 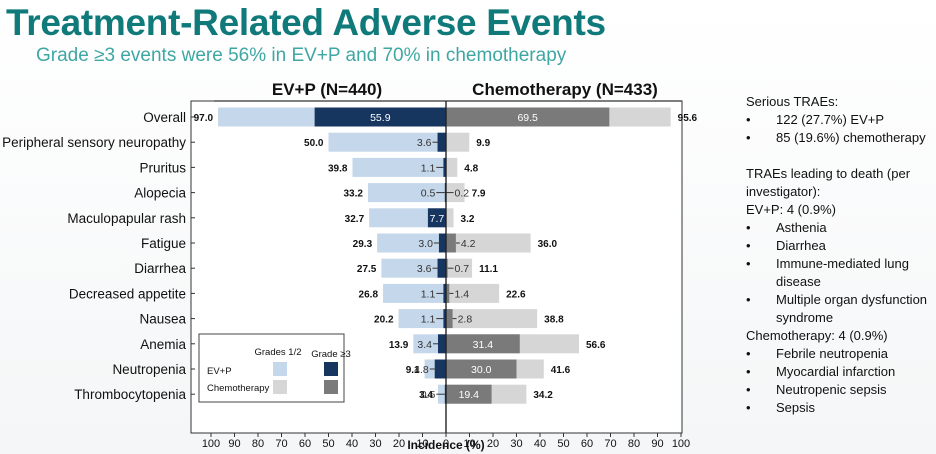 What do you see at coordinates (160, 193) in the screenshot?
I see `category-label: Alopecia` at bounding box center [160, 193].